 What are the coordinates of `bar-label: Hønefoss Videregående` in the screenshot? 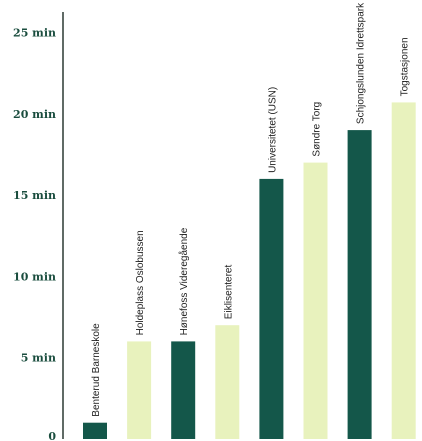 It's located at (184, 281).